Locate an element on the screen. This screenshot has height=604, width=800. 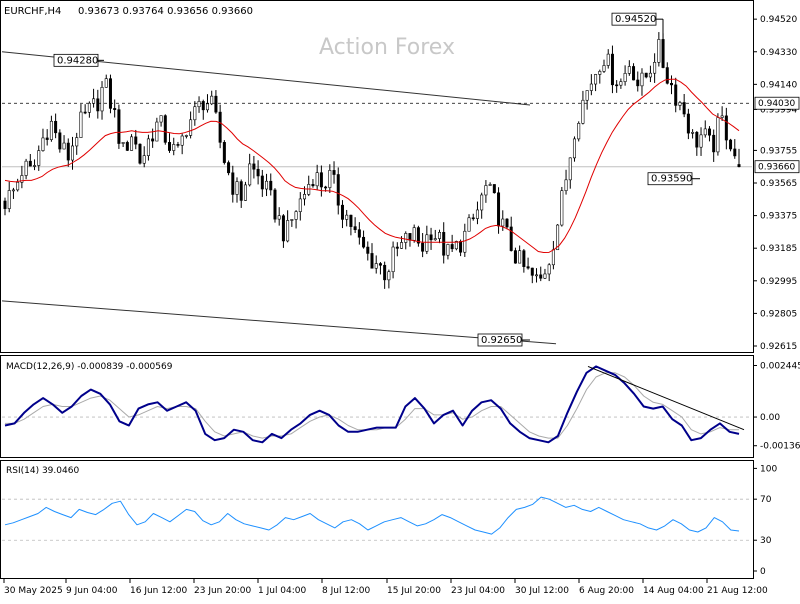
channel-lower-trendline is located at coordinates (279, 322).